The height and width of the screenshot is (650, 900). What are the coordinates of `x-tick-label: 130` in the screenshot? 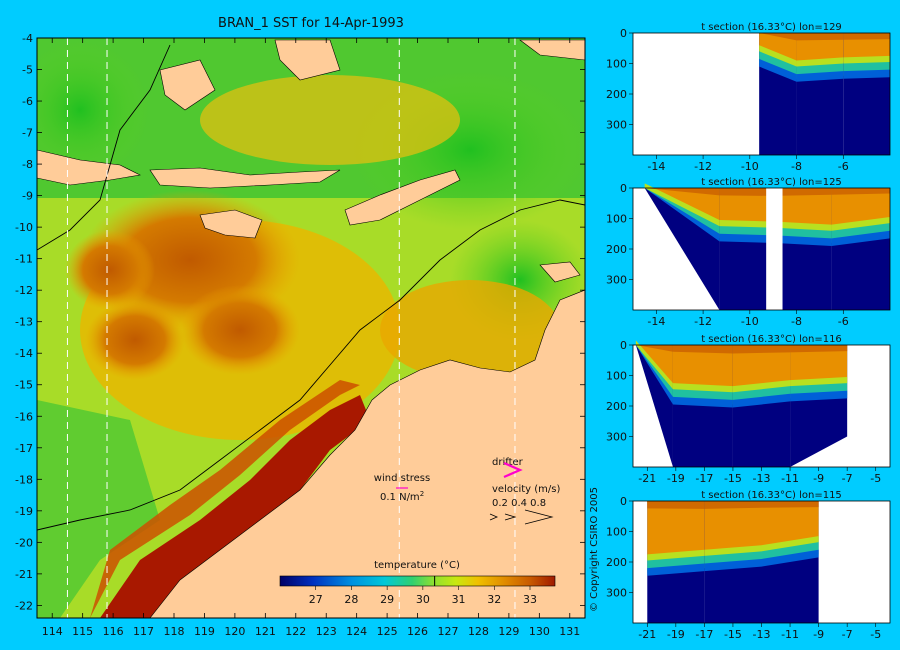 It's located at (539, 631).